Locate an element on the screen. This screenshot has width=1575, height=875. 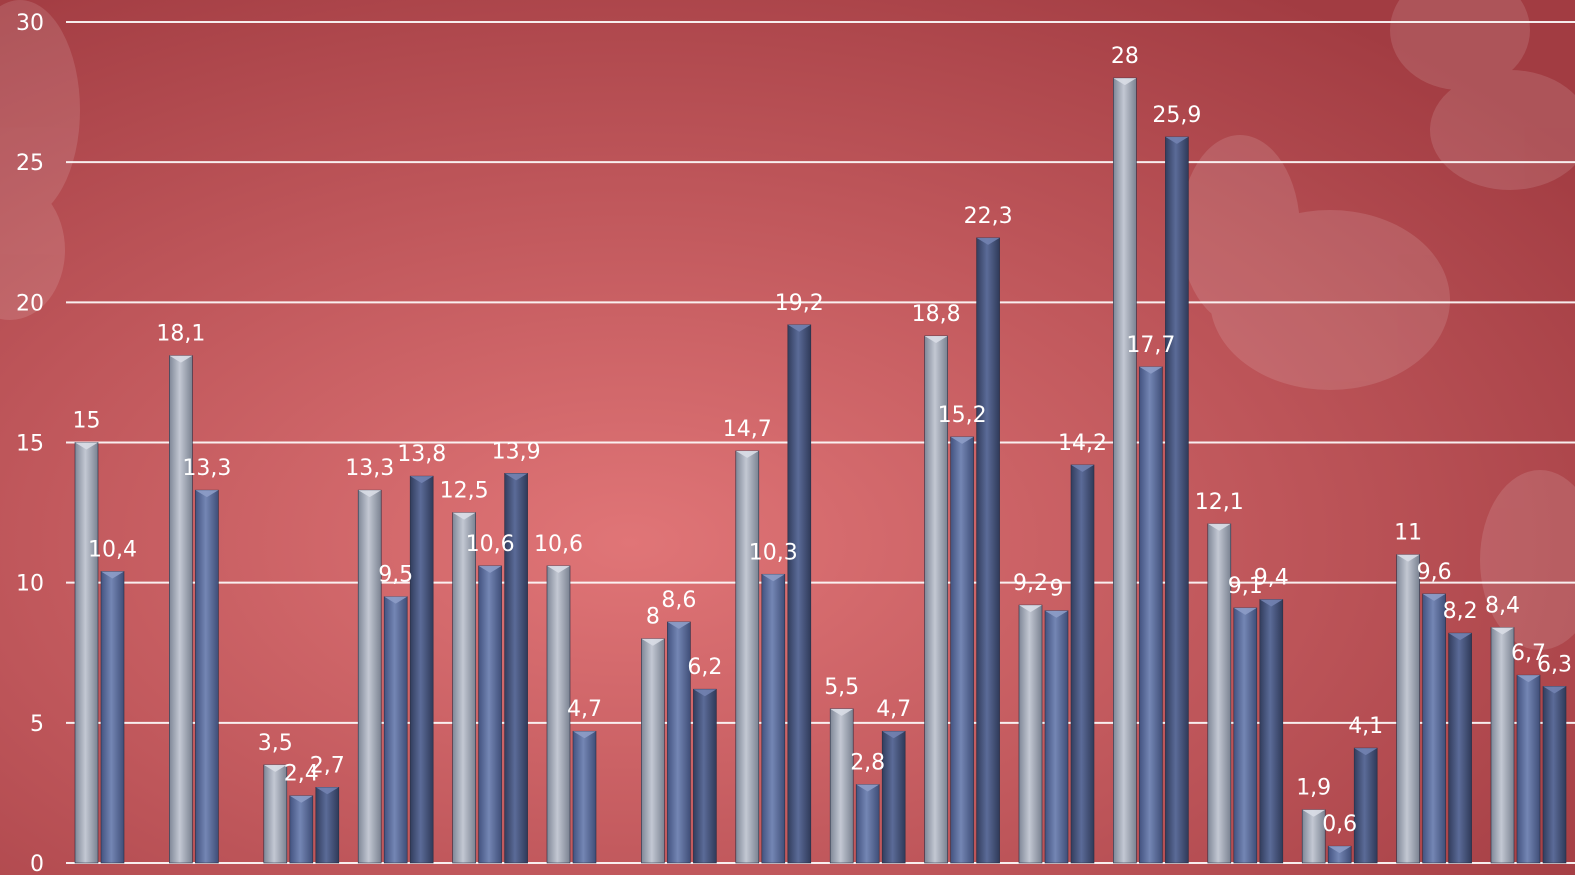
data-label: 12,5 is located at coordinates (464, 491).